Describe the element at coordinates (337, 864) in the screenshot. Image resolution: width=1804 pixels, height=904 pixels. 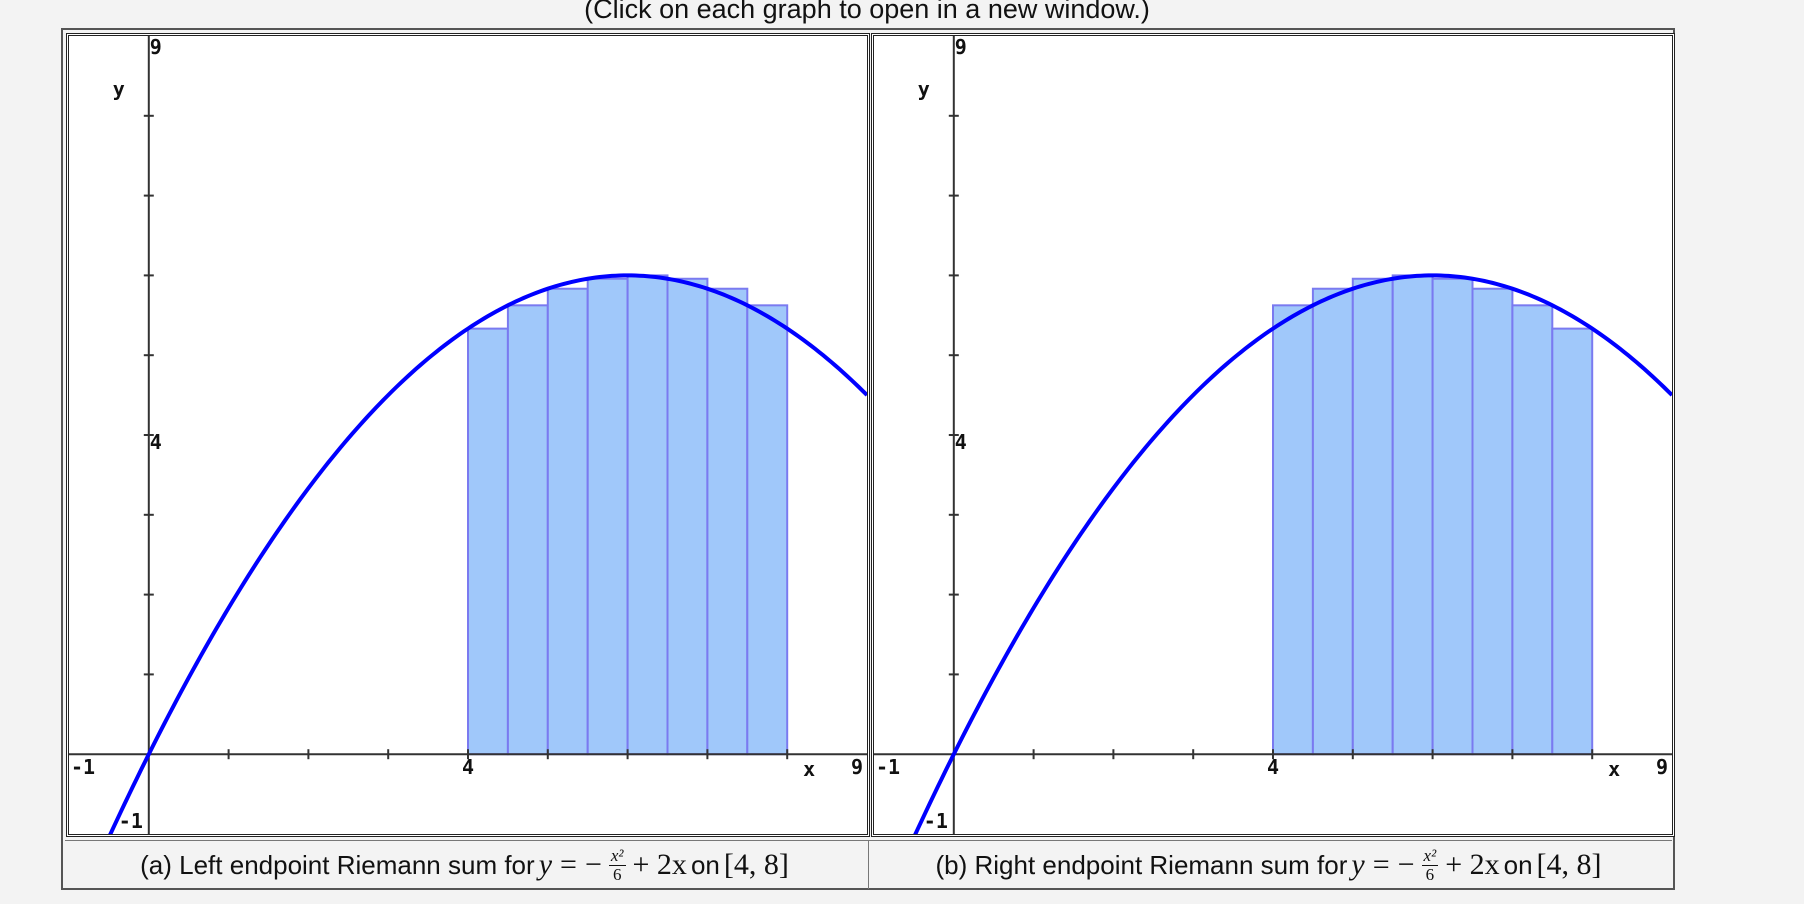
I see `caption-text: (a) Left endpoint Riemann sum for` at that location.